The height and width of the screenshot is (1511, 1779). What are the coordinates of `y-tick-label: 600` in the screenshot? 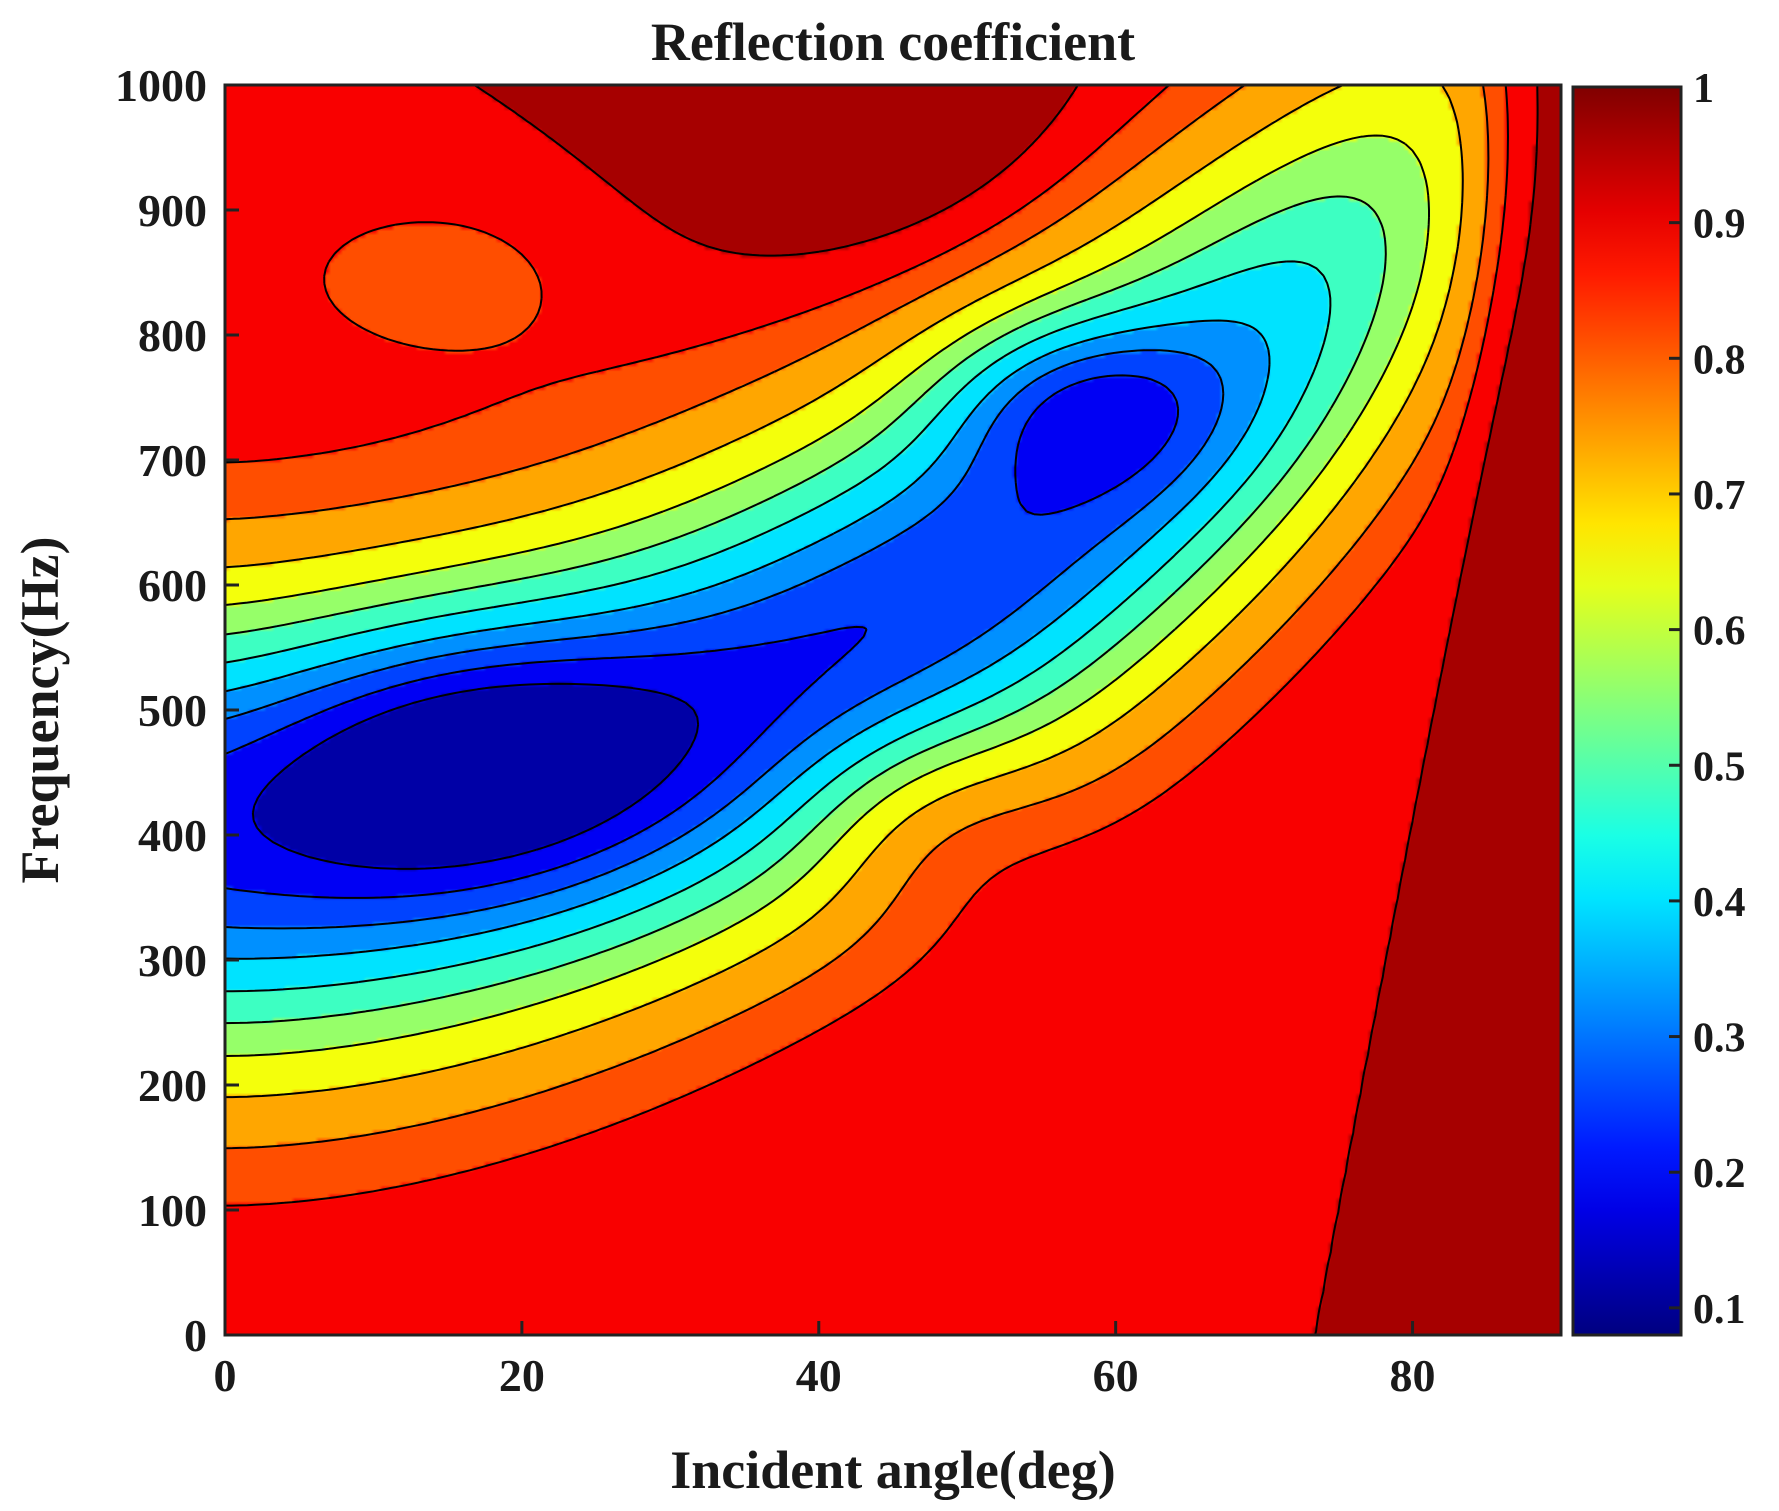 It's located at (172, 585).